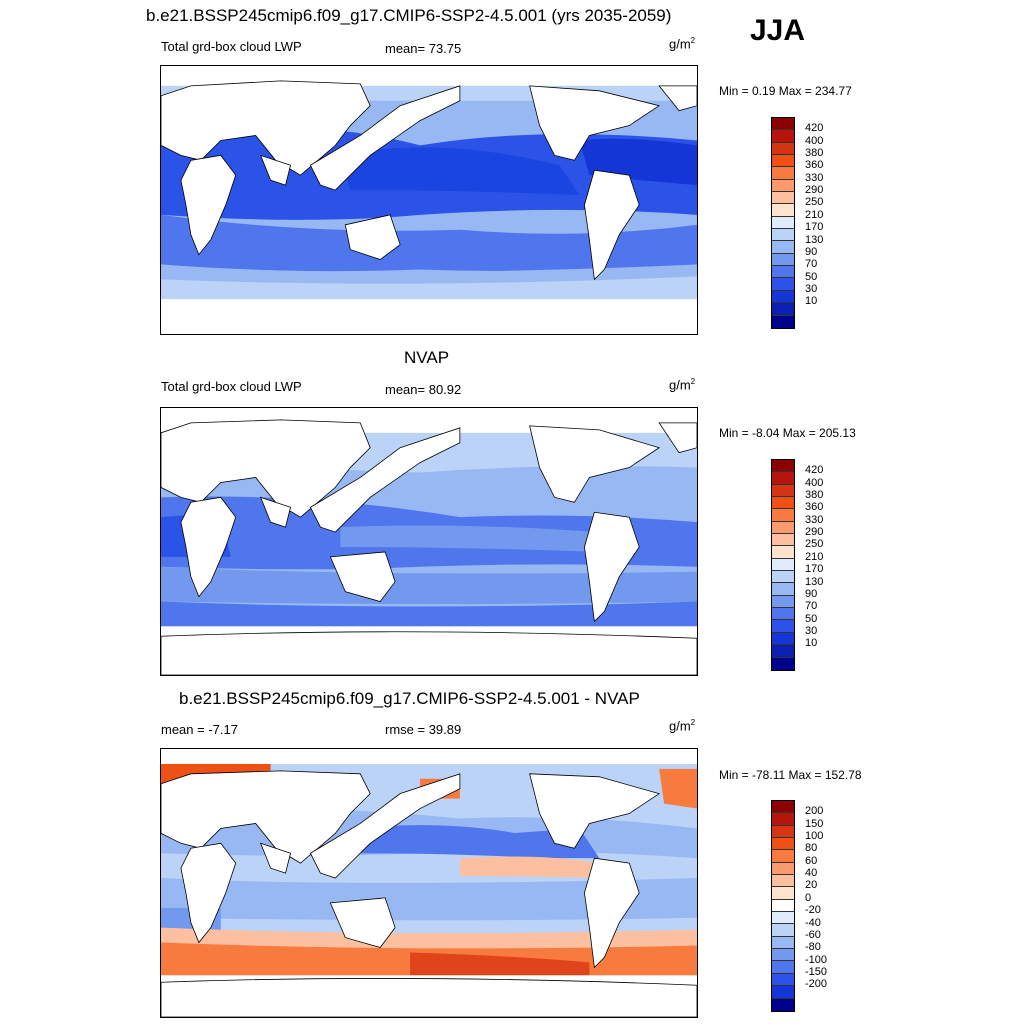  Describe the element at coordinates (811, 860) in the screenshot. I see `colorbar-tick-label: 60` at that location.